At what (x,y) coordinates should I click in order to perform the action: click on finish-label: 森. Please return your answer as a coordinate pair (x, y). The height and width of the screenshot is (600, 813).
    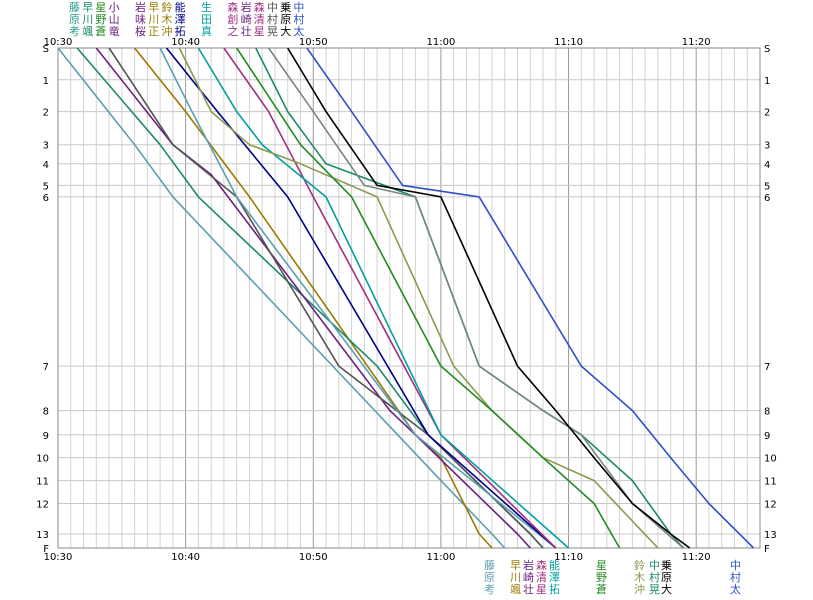
    Looking at the image, I should click on (541, 565).